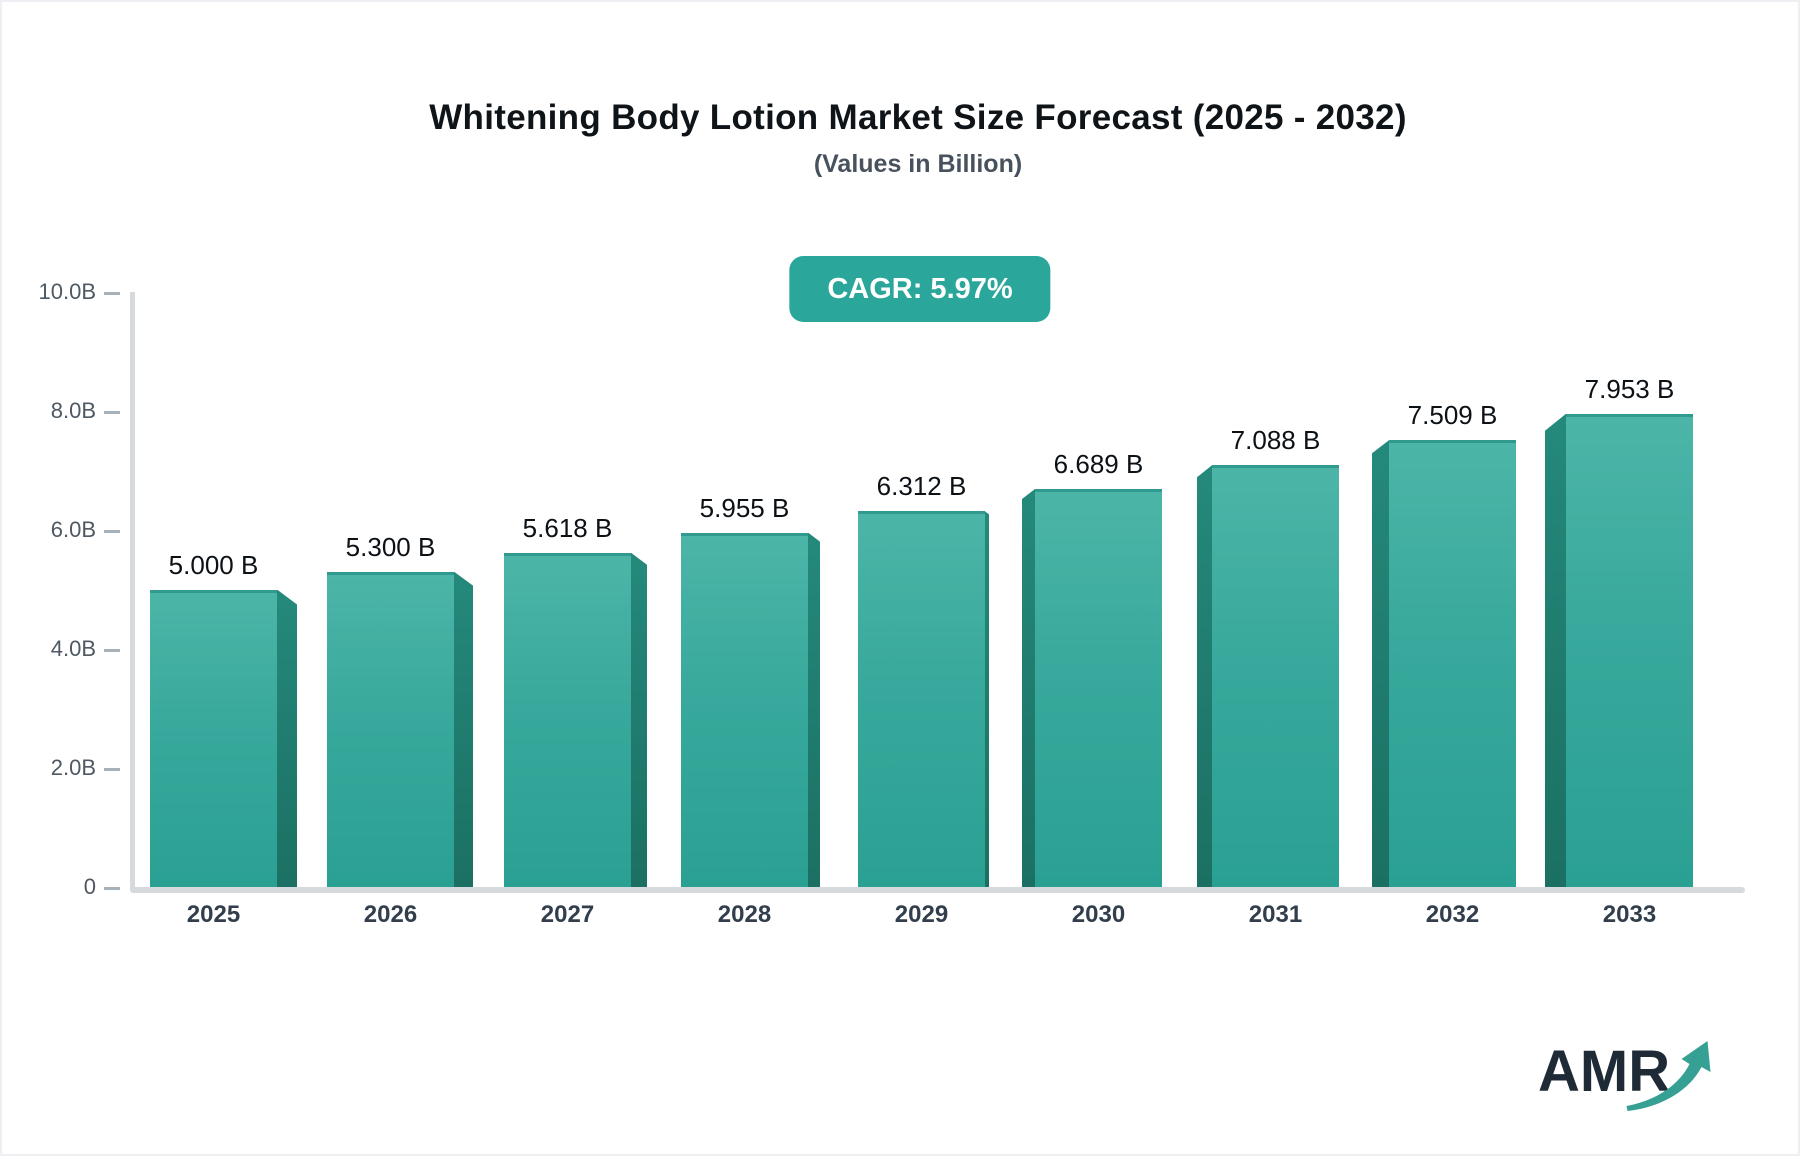 The width and height of the screenshot is (1800, 1156). I want to click on y-axis-line, so click(132, 591).